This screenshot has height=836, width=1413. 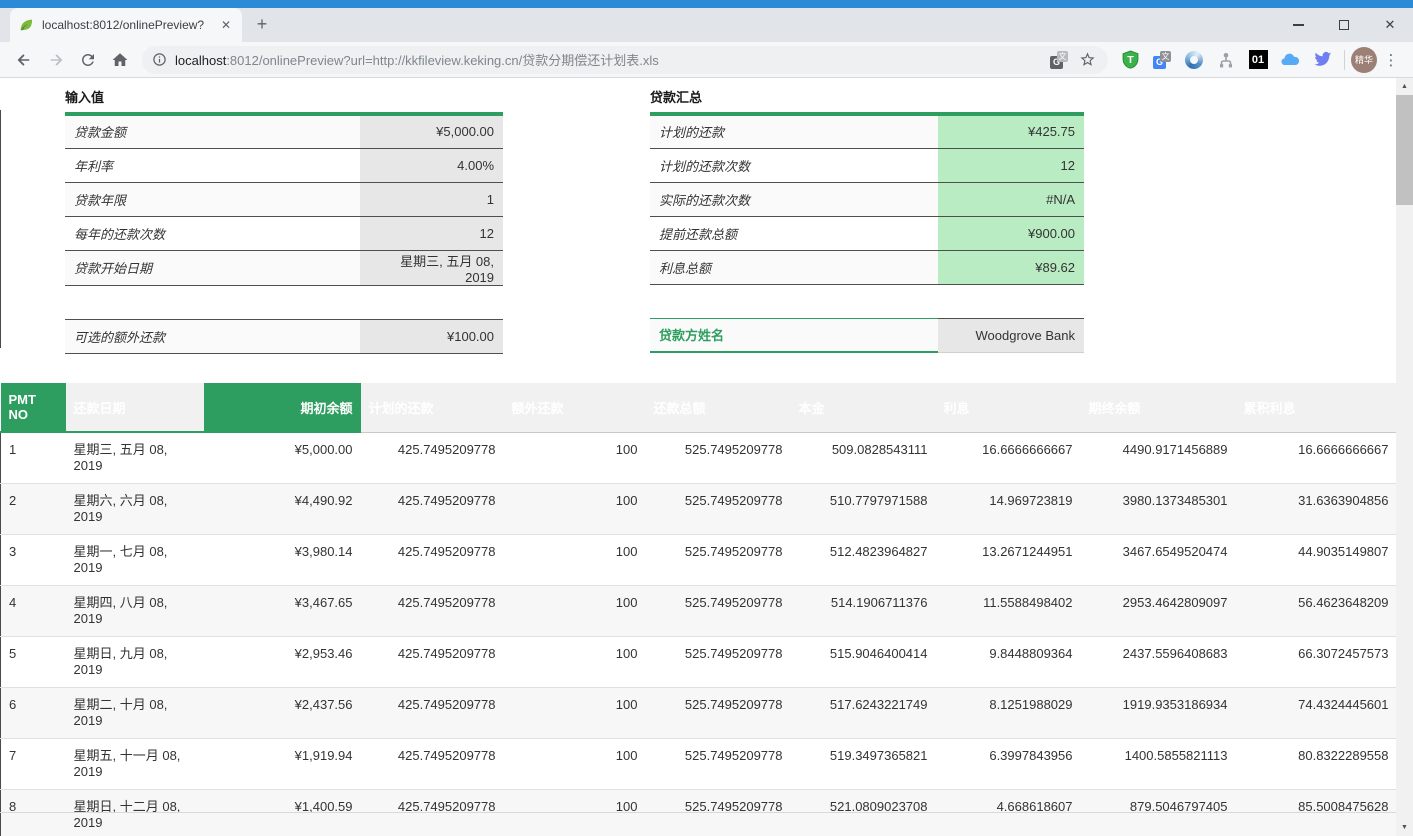 I want to click on scroll-up-arrow-icon: ▲, so click(x=1404, y=86).